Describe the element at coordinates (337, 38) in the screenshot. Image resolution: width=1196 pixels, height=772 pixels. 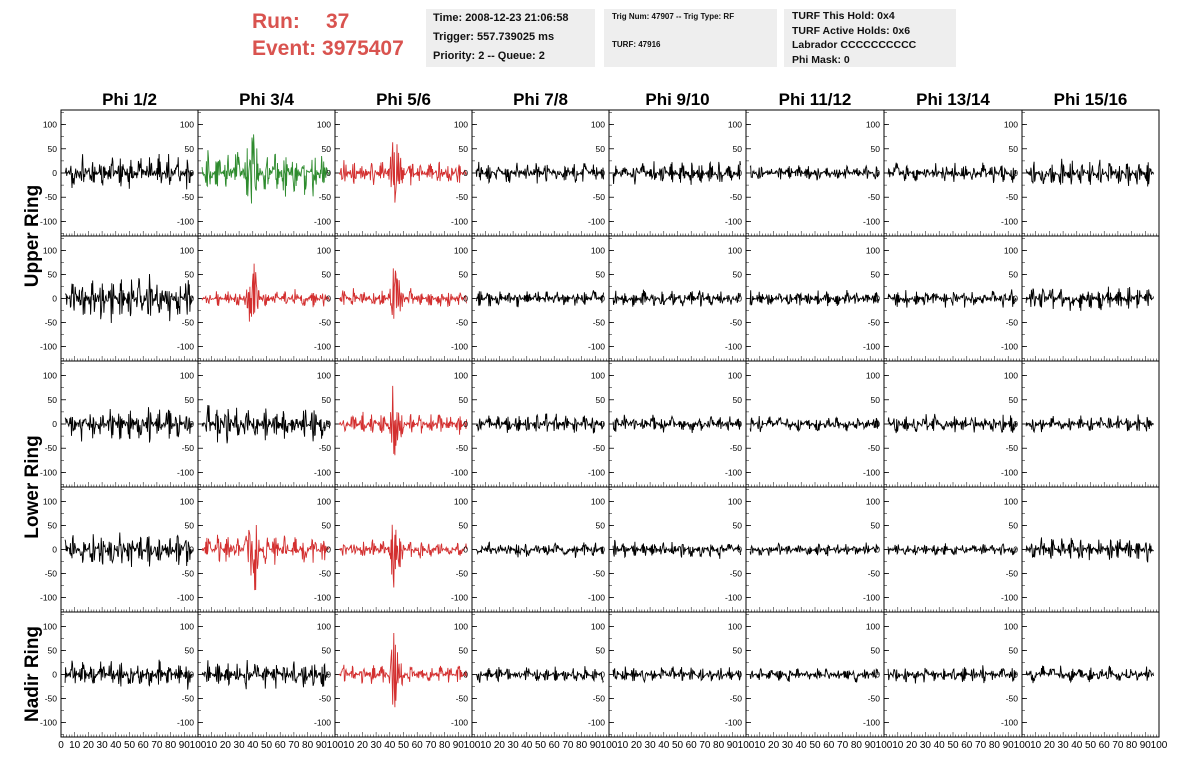
I see `run-event-box: Run: 37 Event: 3975407` at that location.